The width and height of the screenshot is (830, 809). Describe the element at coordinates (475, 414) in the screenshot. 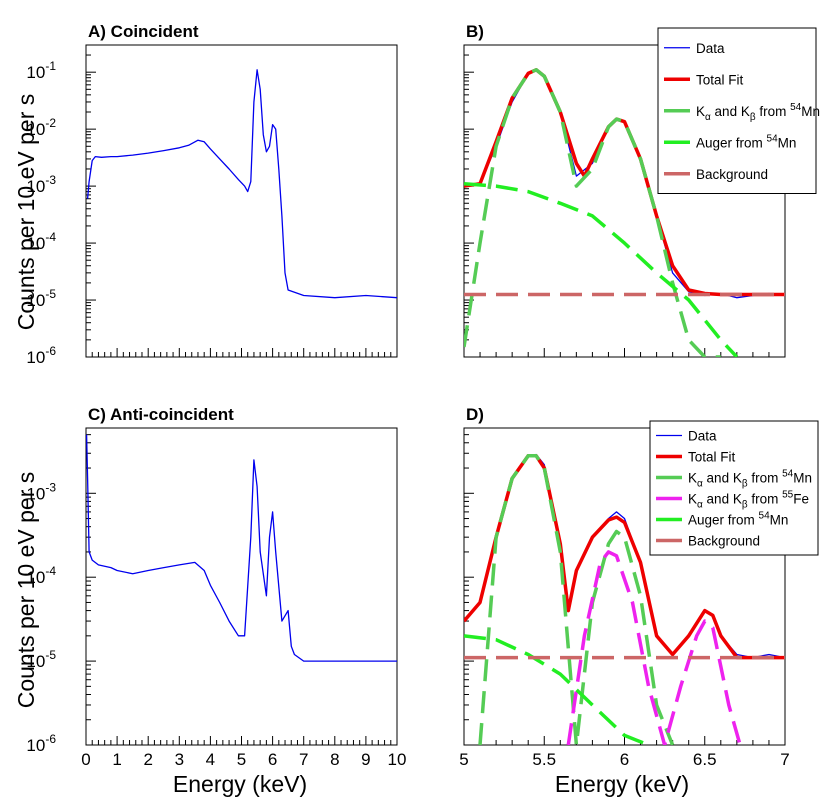

I see `panel-d-title: D)` at that location.